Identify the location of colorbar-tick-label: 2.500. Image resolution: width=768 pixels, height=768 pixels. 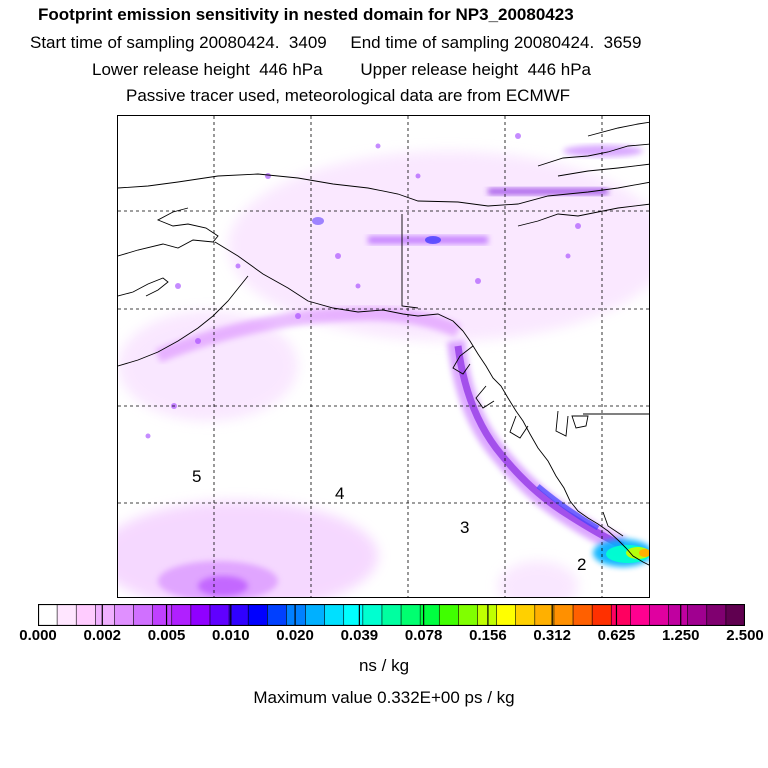
(745, 635).